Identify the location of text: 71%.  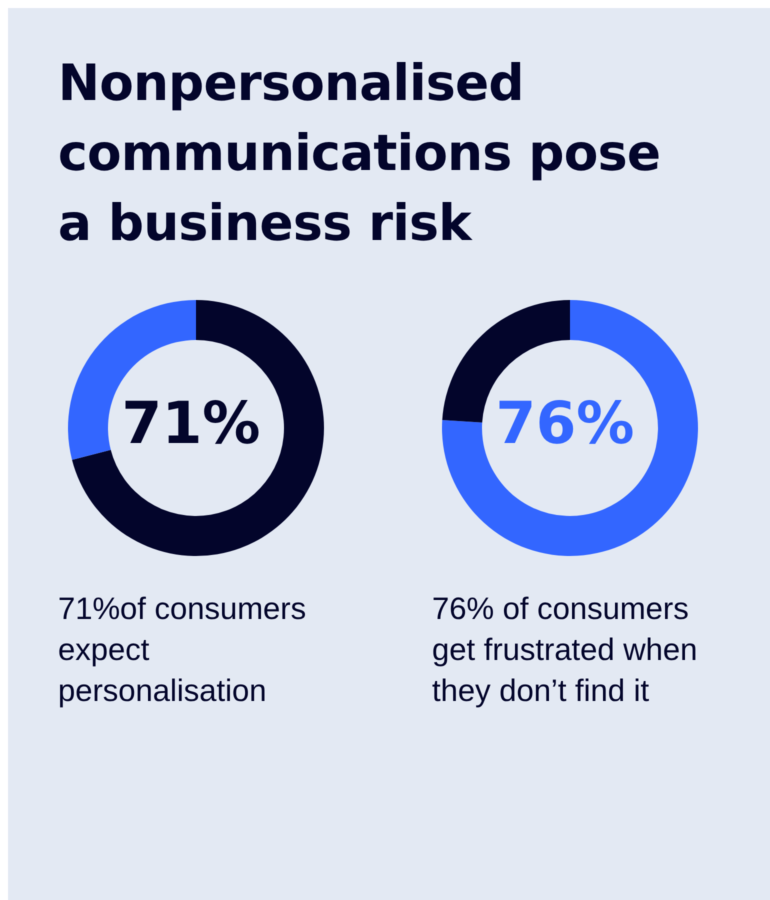
(191, 423).